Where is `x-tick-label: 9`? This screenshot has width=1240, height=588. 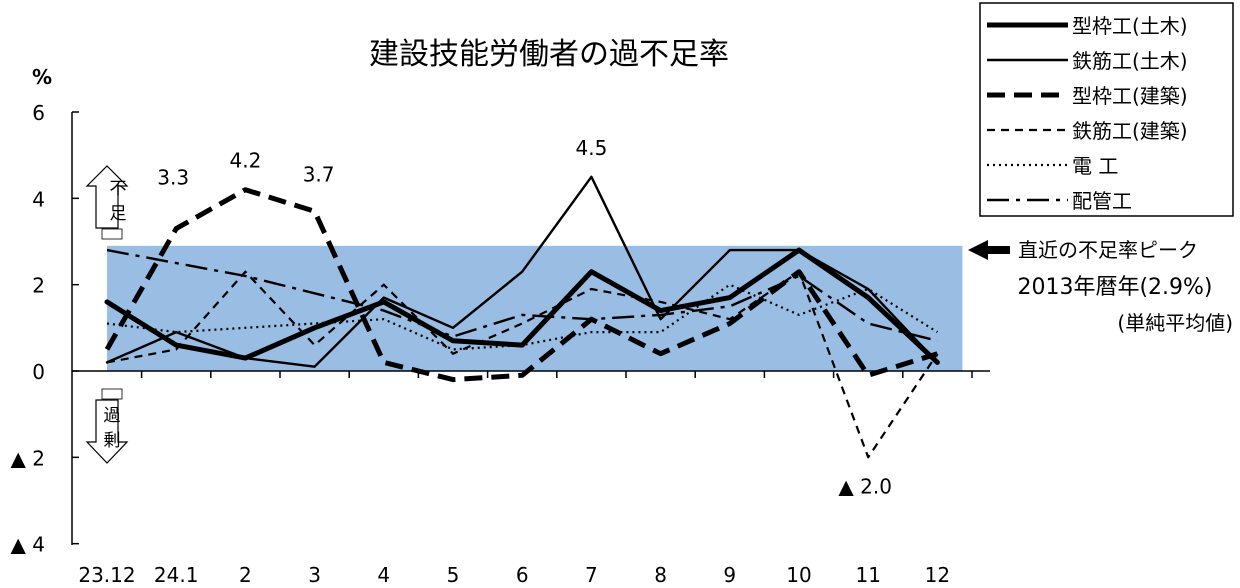
x-tick-label: 9 is located at coordinates (729, 575).